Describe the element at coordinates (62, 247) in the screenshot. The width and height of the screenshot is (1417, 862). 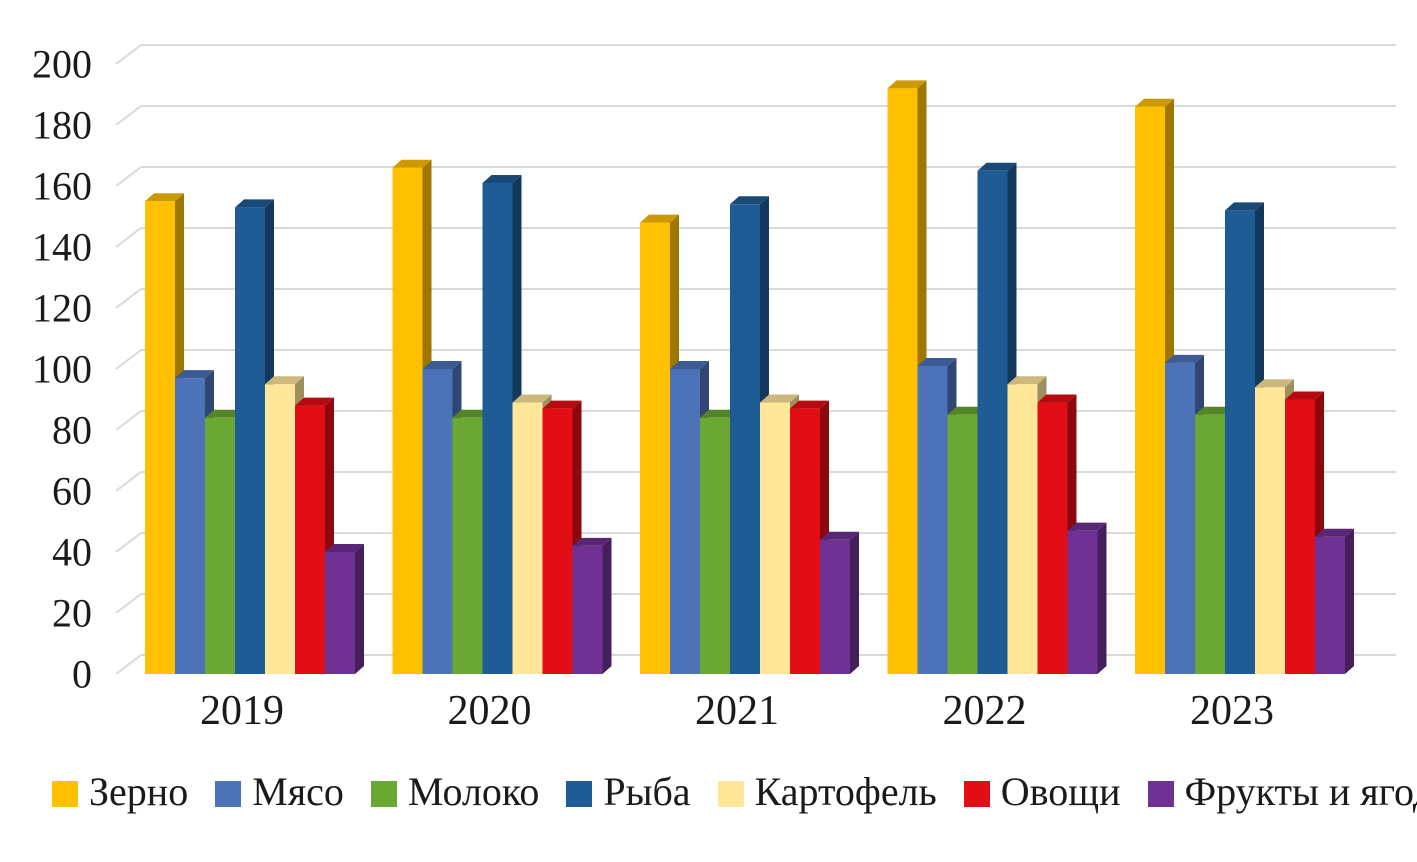
I see `y-axis-tick-label: 140` at that location.